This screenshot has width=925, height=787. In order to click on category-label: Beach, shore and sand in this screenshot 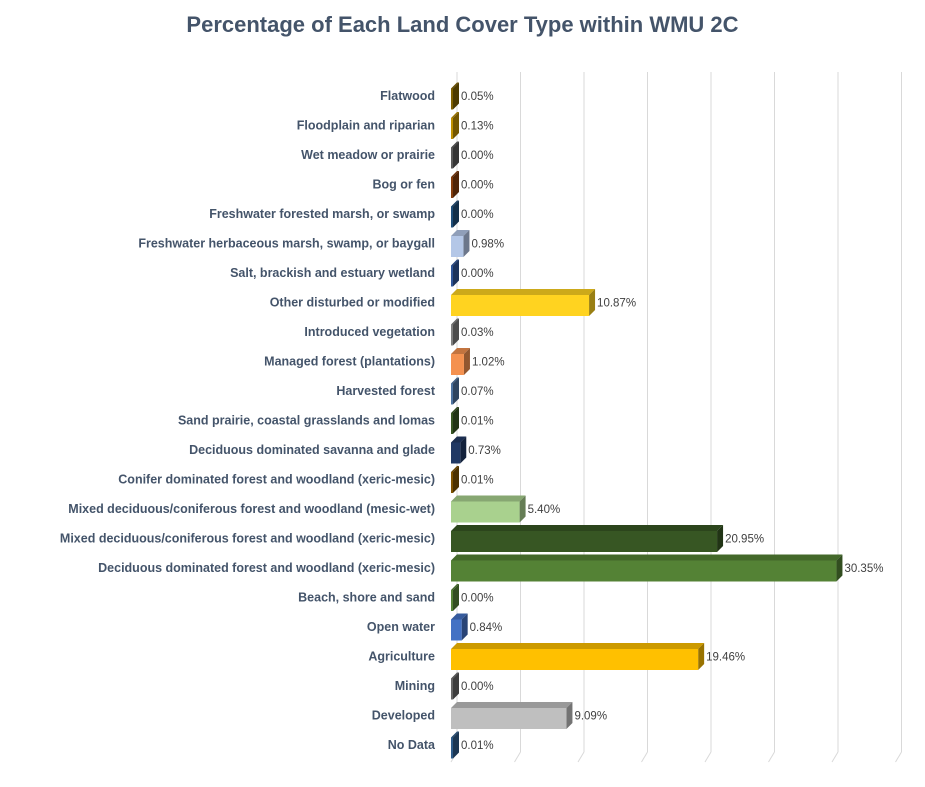, I will do `click(366, 598)`.